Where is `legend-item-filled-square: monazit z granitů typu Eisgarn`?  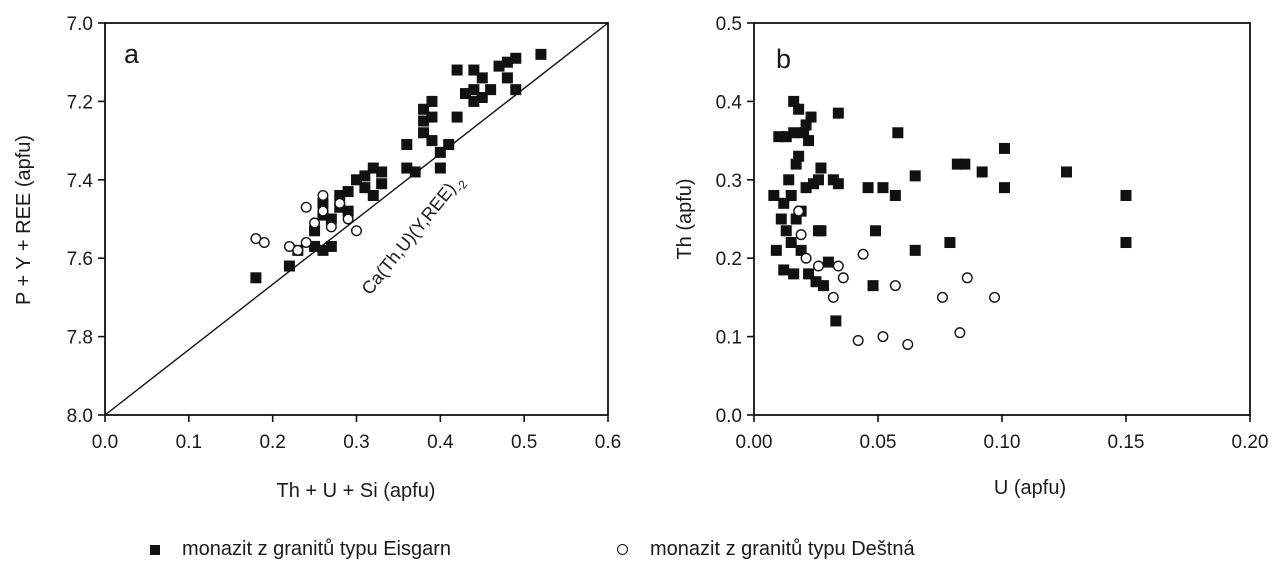
legend-item-filled-square: monazit z granitů typu Eisgarn is located at coordinates (300, 549).